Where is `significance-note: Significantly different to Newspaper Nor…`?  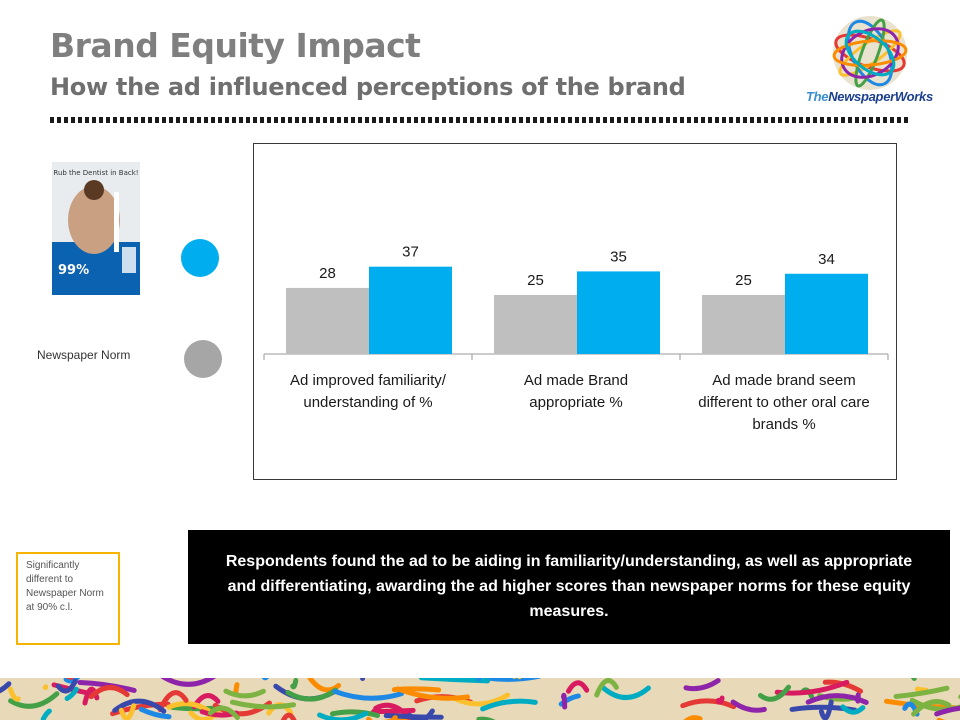 significance-note: Significantly different to Newspaper Nor… is located at coordinates (68, 598).